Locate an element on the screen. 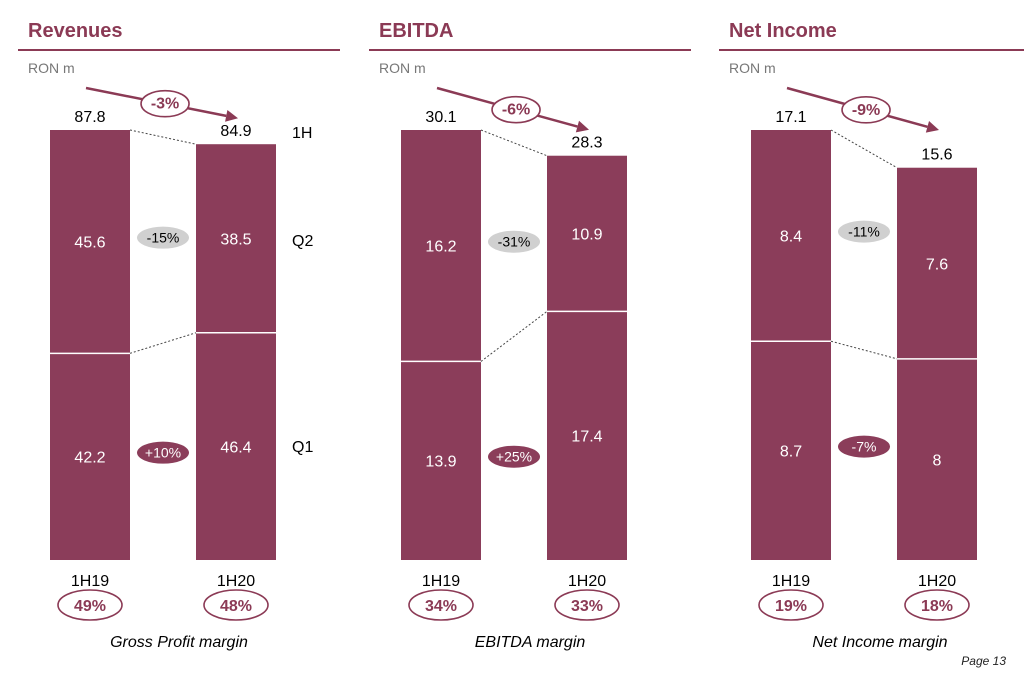 This screenshot has height=676, width=1024. total-change-label: -3% is located at coordinates (165, 104).